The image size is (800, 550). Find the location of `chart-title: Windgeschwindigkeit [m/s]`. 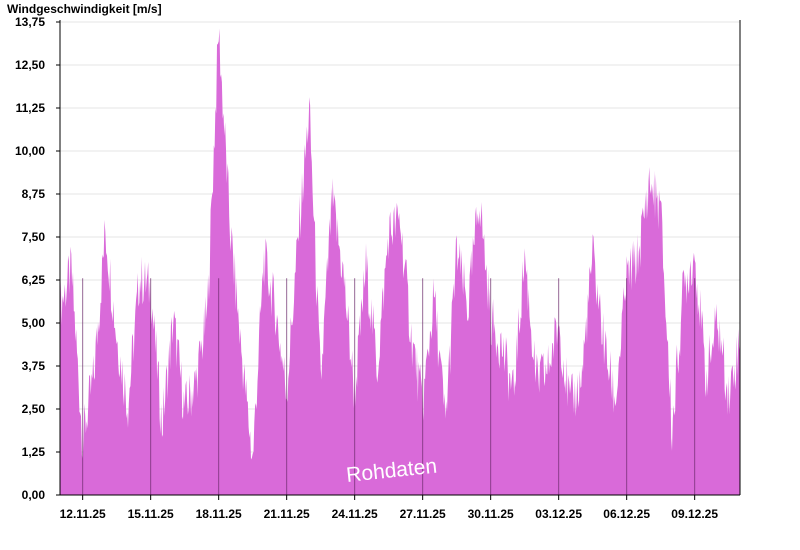

chart-title: Windgeschwindigkeit [m/s] is located at coordinates (84, 9).